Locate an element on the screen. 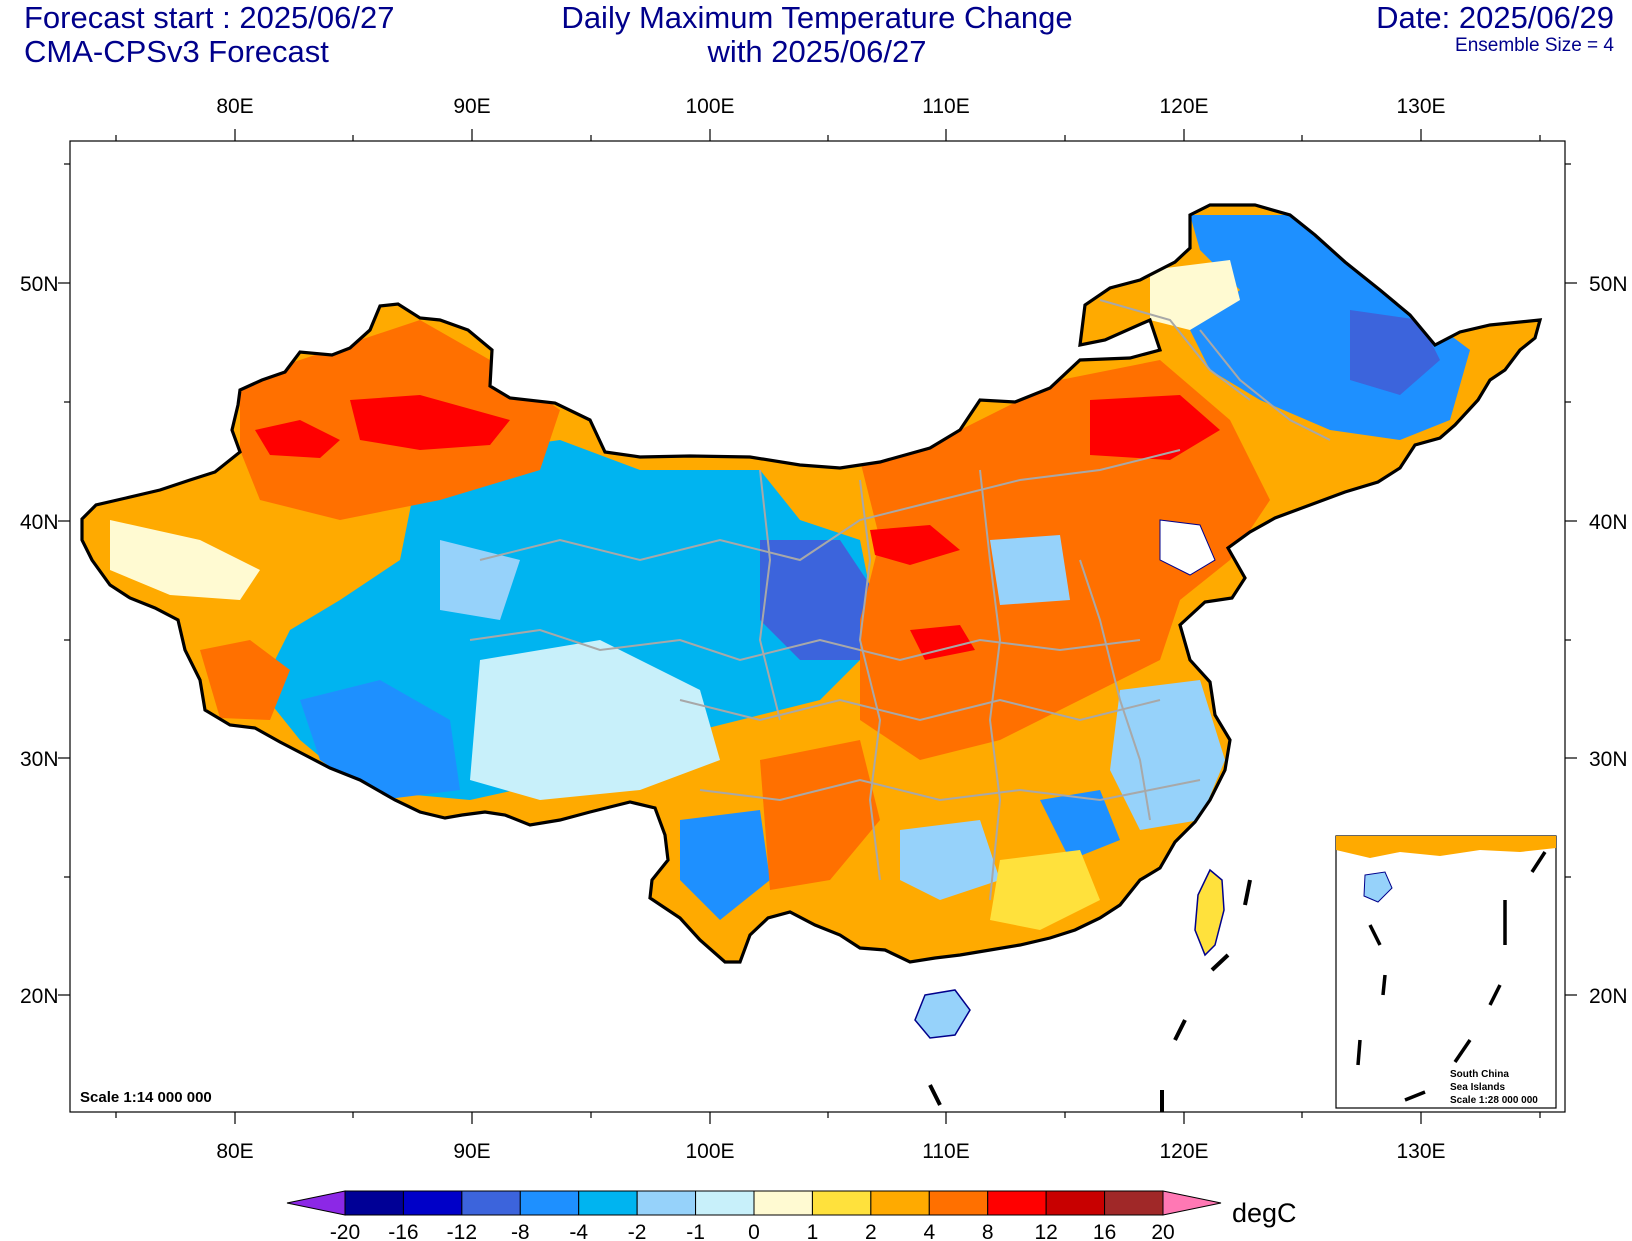  colorbar-label: 16 is located at coordinates (1104, 1231).